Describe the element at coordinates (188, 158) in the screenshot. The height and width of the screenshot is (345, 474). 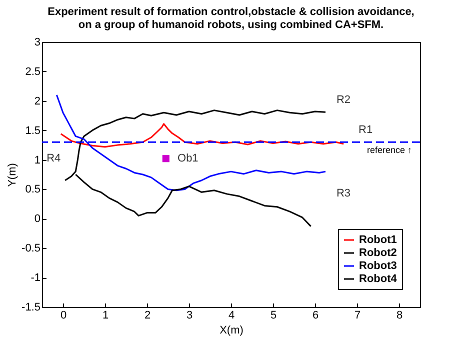
I see `annotation: Ob1` at that location.